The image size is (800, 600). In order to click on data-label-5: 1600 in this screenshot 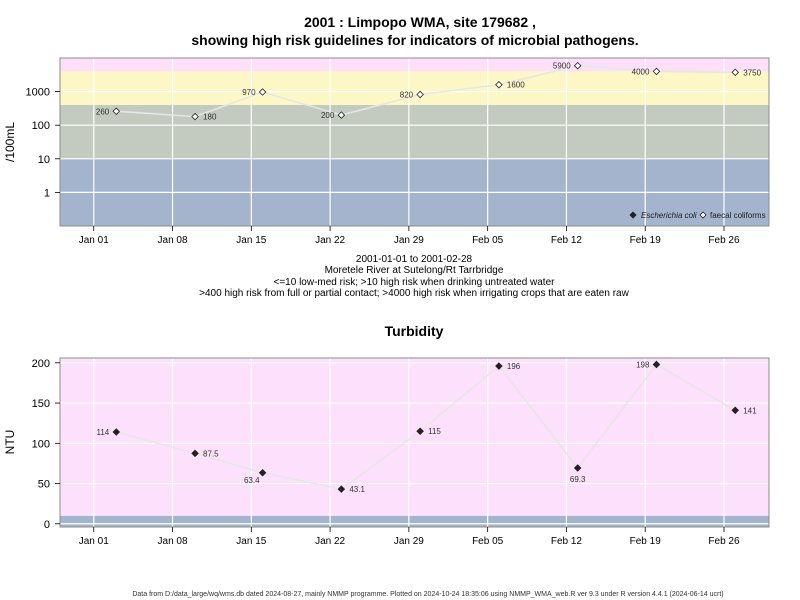, I will do `click(516, 85)`.